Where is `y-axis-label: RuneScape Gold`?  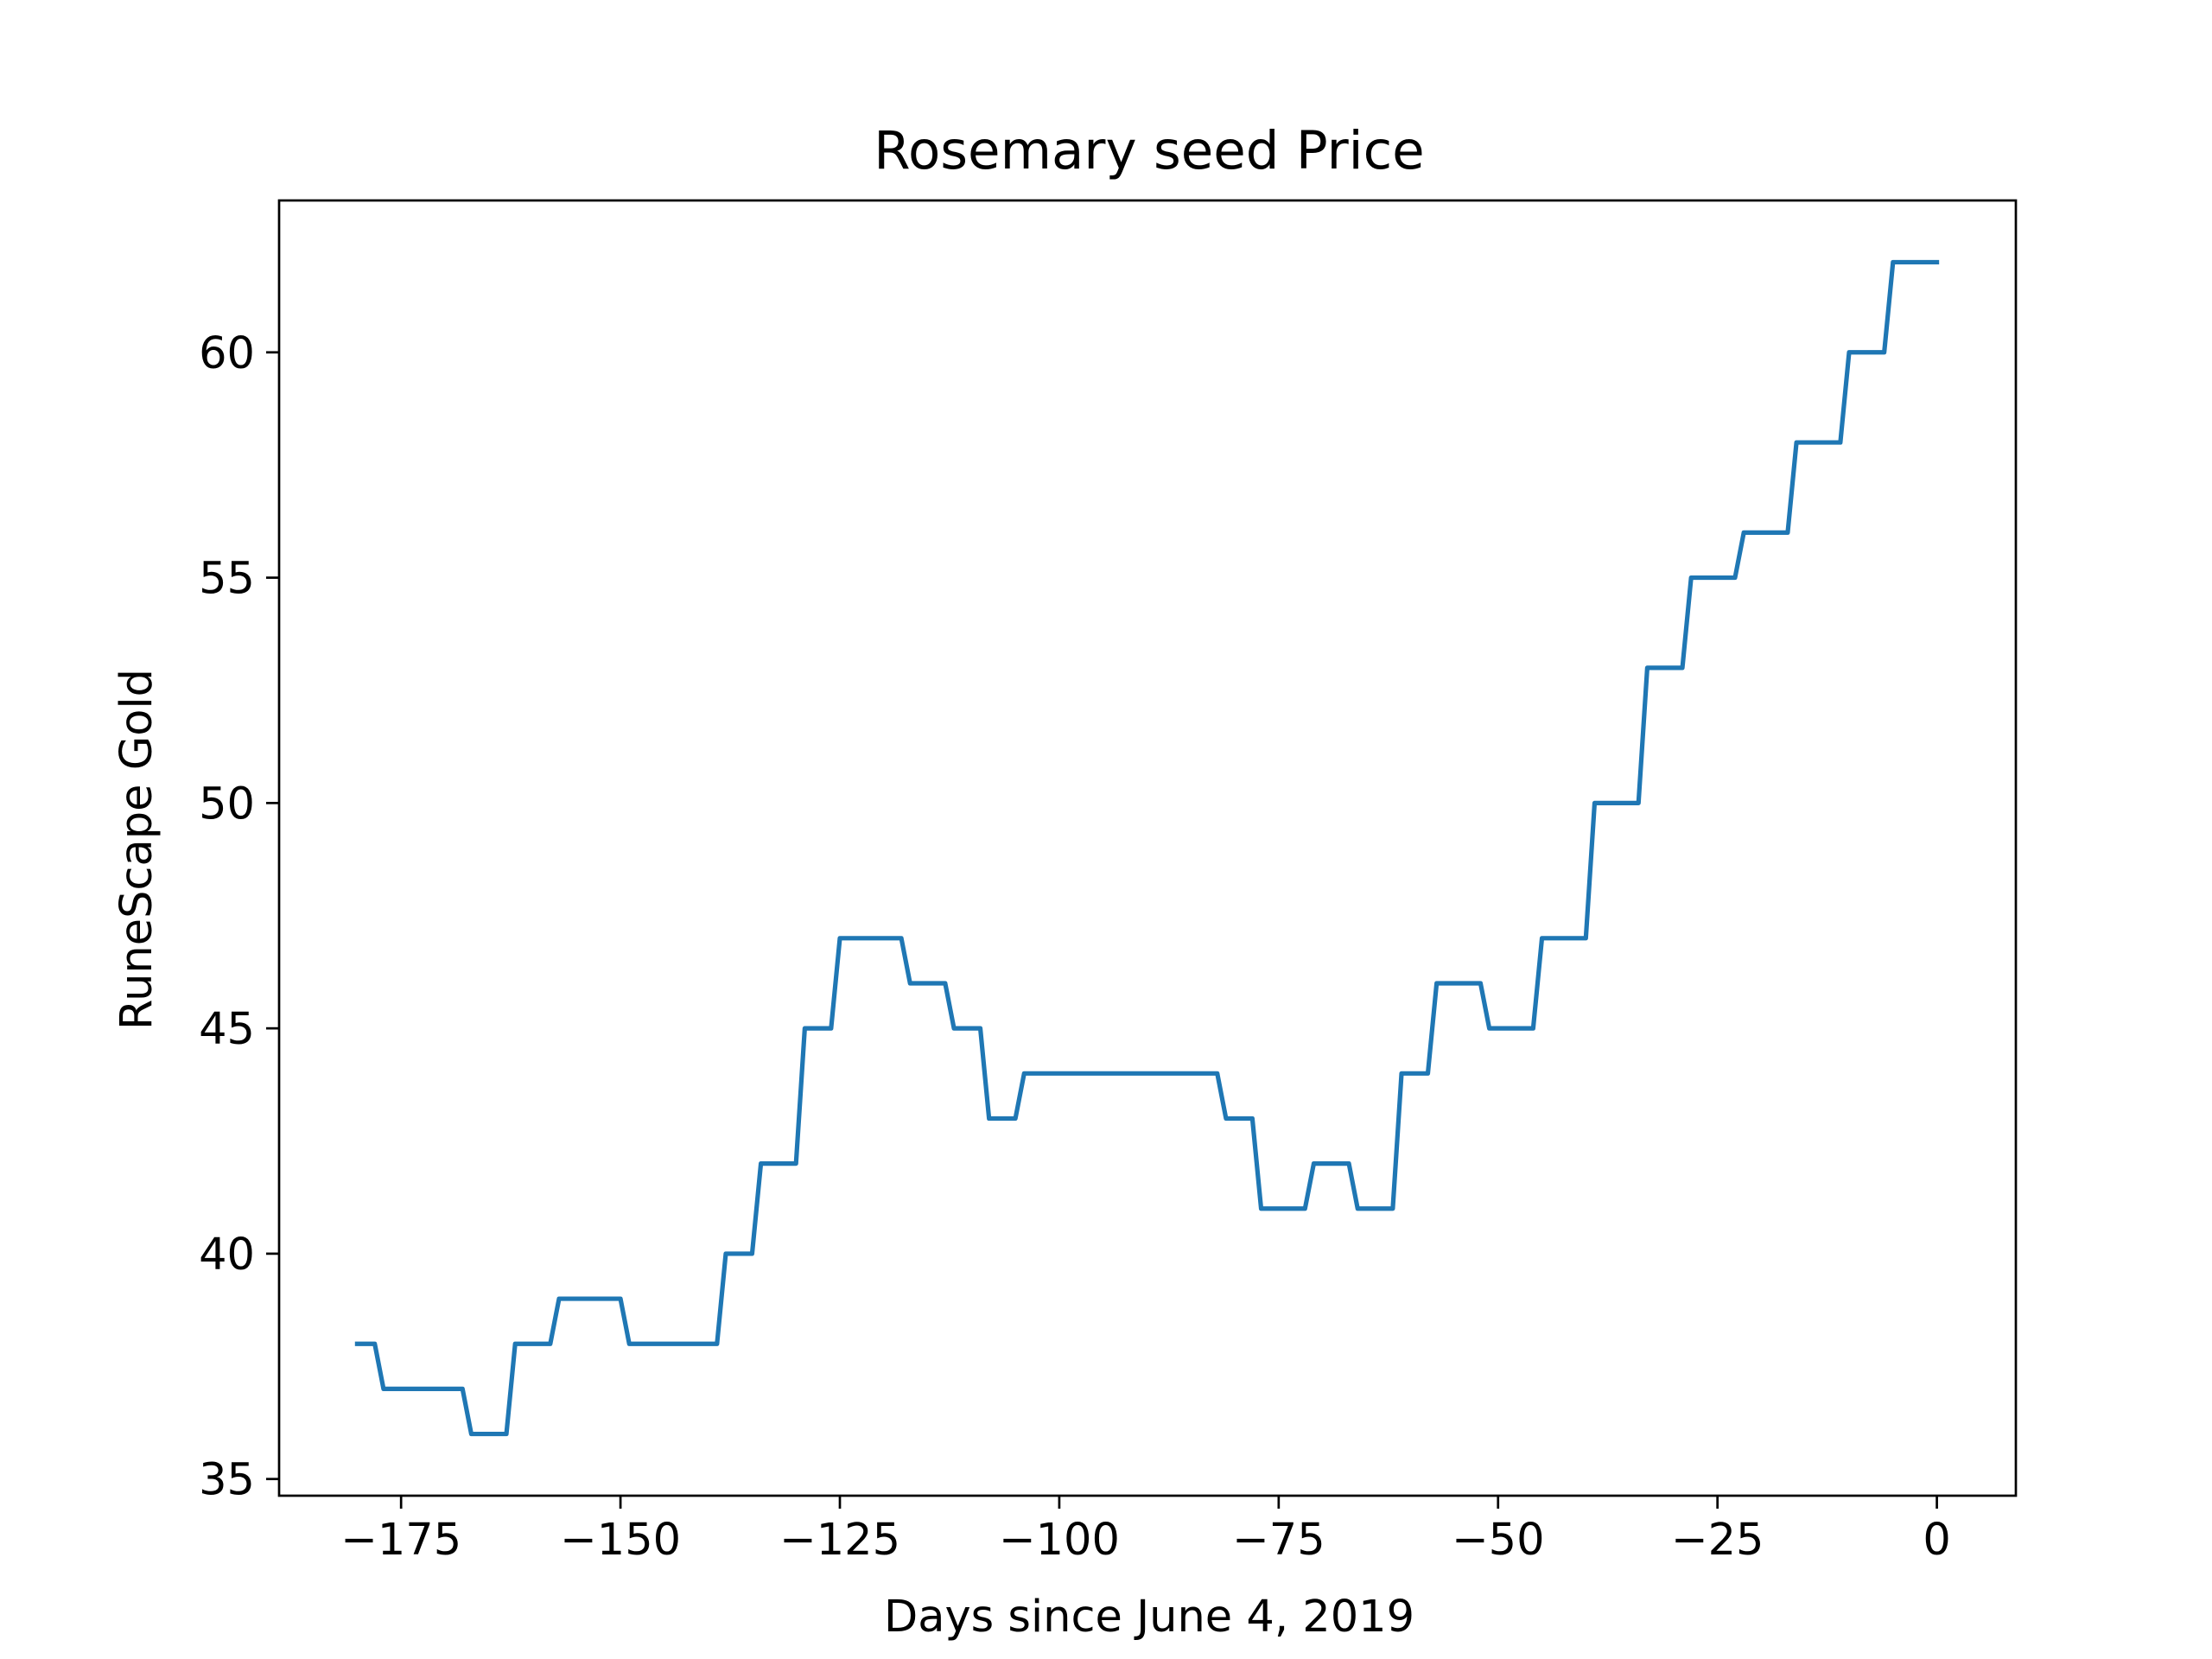 y-axis-label: RuneScape Gold is located at coordinates (136, 849).